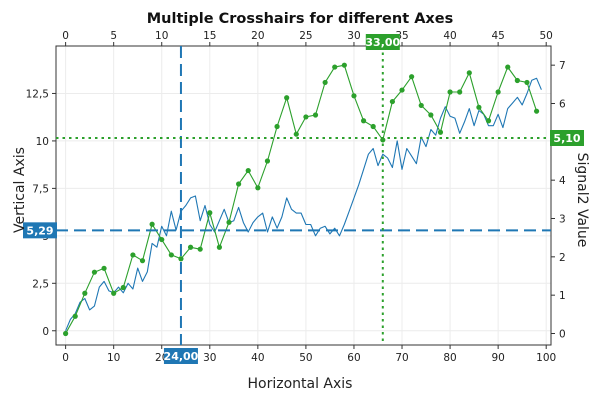  Describe the element at coordinates (300, 19) in the screenshot. I see `chart-title: Multiple Crosshairs for different Axes` at that location.